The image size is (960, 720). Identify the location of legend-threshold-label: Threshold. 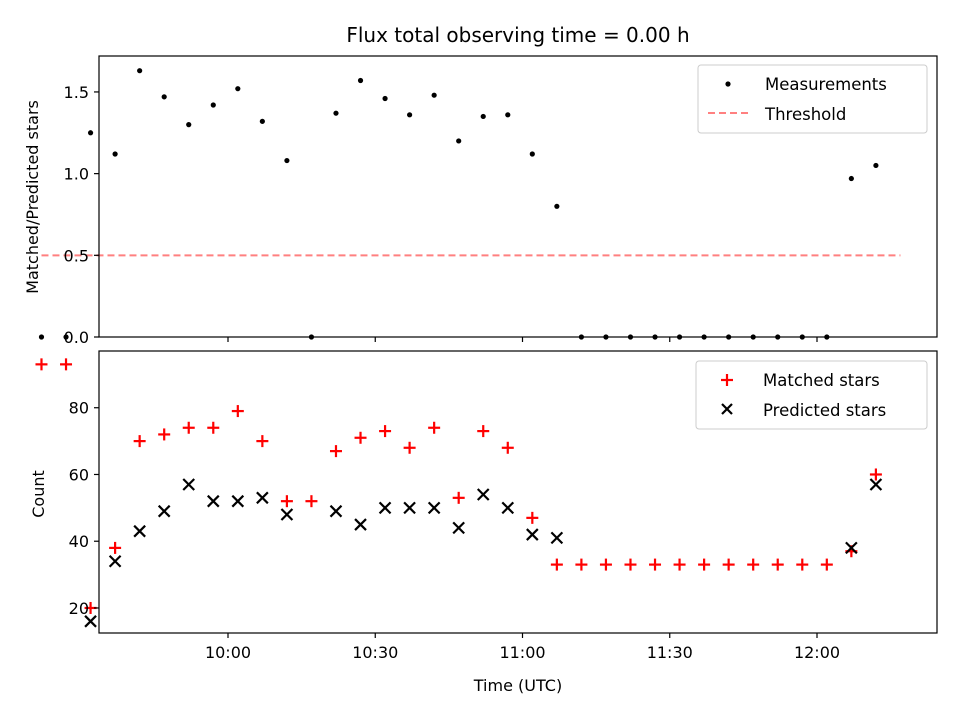
(805, 114).